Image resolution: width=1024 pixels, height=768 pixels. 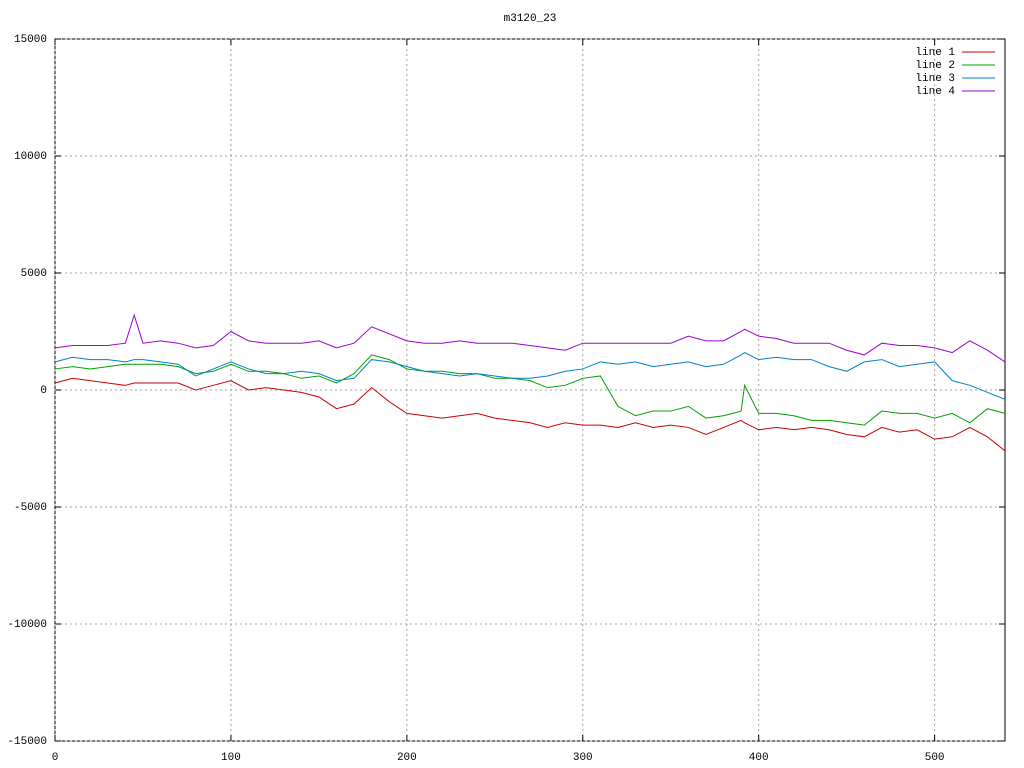 What do you see at coordinates (935, 79) in the screenshot?
I see `legend-label: line 3` at bounding box center [935, 79].